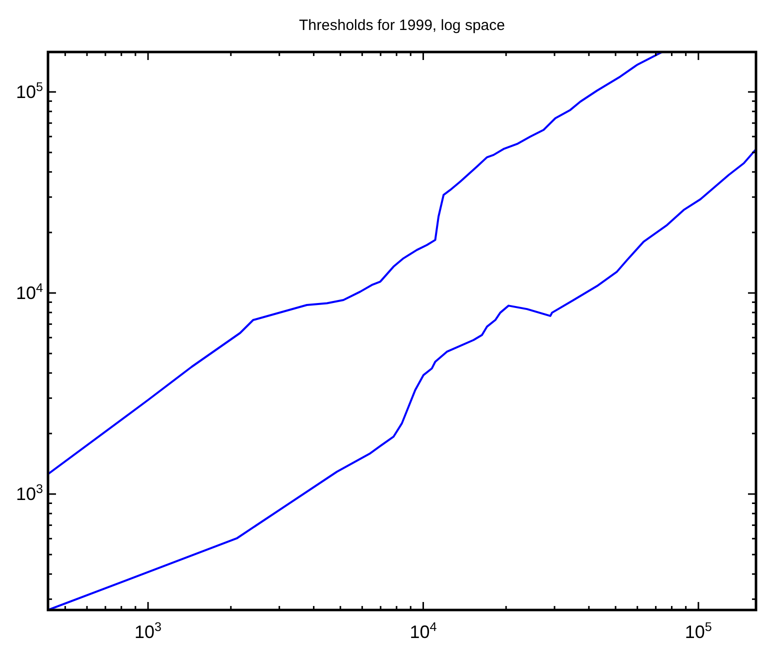  I want to click on chart-title: Thresholds for 1999, log space, so click(402, 25).